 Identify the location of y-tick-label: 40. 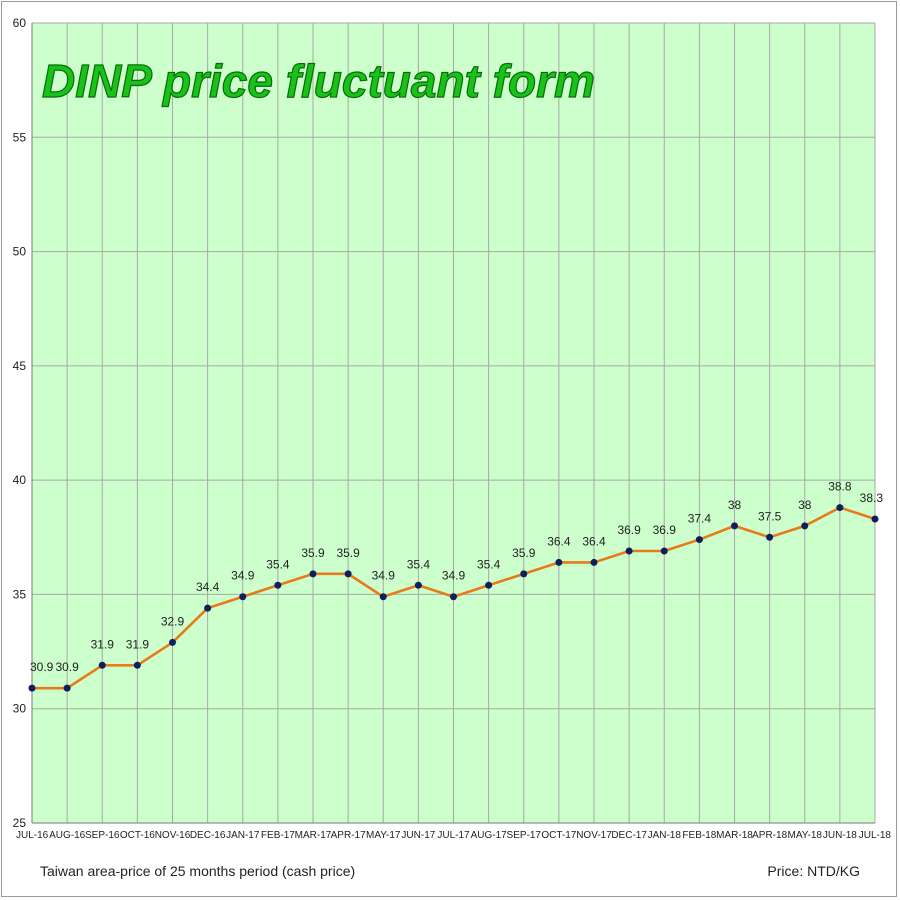
(20, 480).